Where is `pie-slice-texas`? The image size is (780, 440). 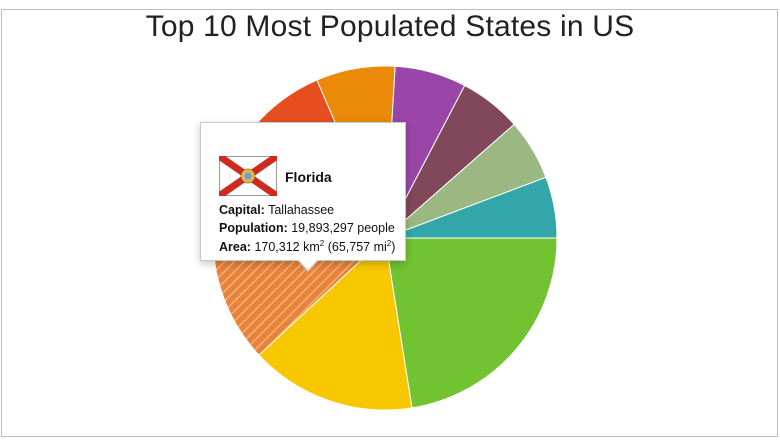
pie-slice-texas is located at coordinates (335, 323).